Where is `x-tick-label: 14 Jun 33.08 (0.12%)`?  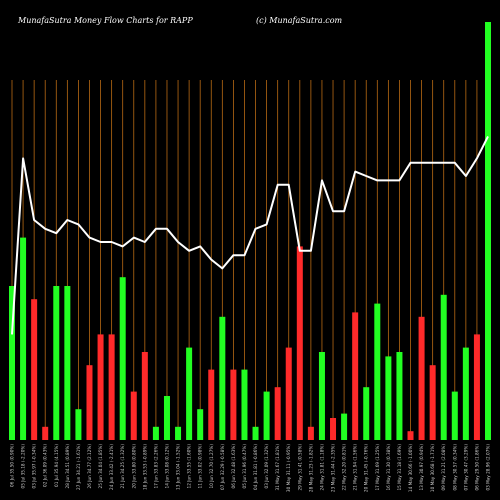 x-tick-label: 14 Jun 33.08 (0.12%) is located at coordinates (166, 466).